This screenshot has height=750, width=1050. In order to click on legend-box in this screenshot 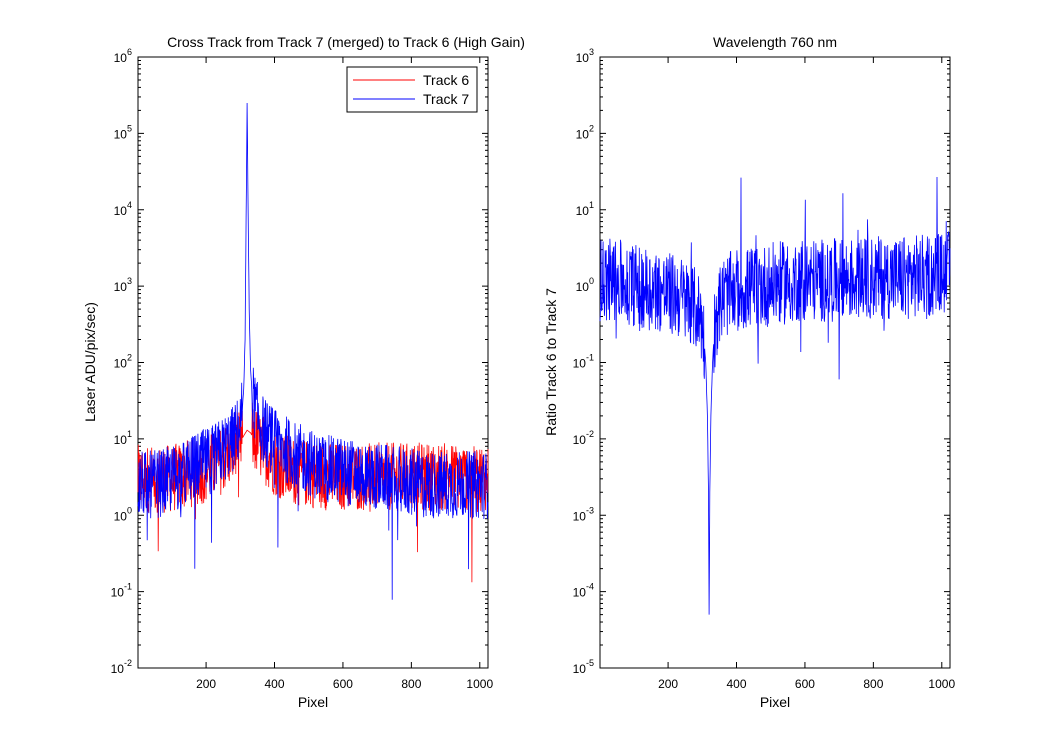, I will do `click(412, 89)`.